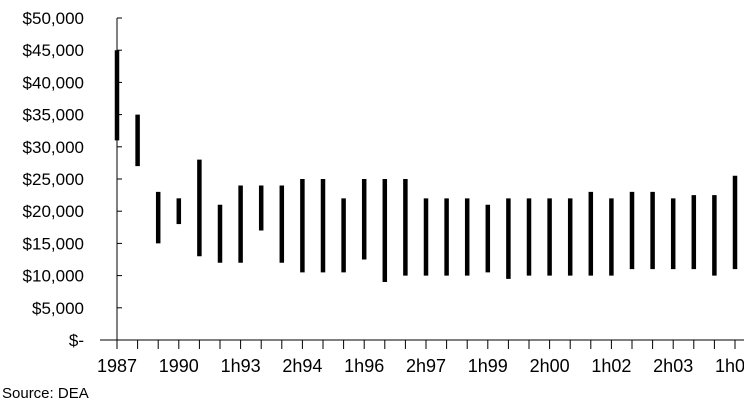 The width and height of the screenshot is (744, 408). What do you see at coordinates (117, 366) in the screenshot?
I see `x-tick-label: 1987` at bounding box center [117, 366].